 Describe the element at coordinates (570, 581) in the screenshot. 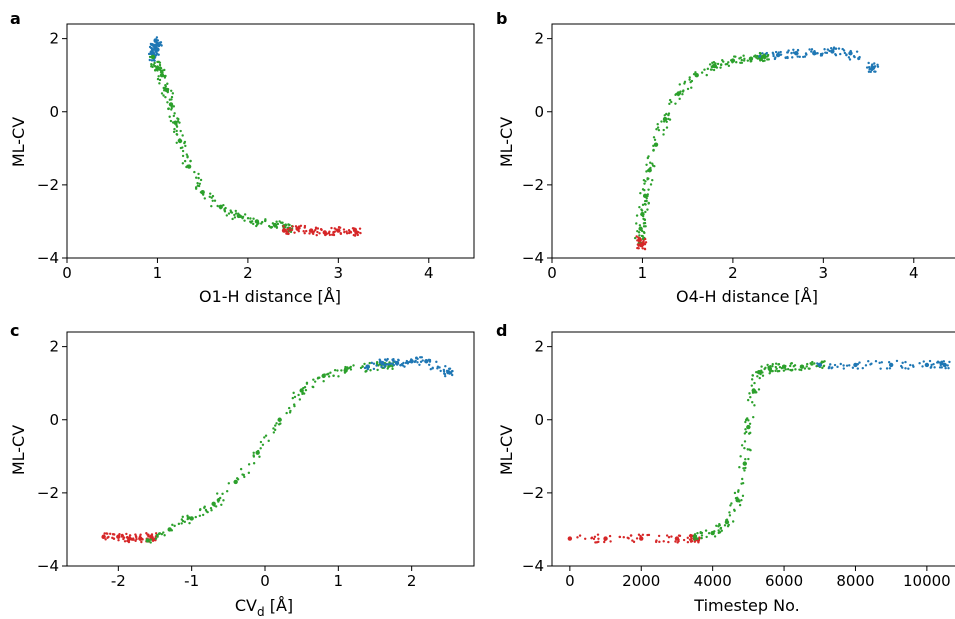

I see `x-tick-label: 0` at that location.